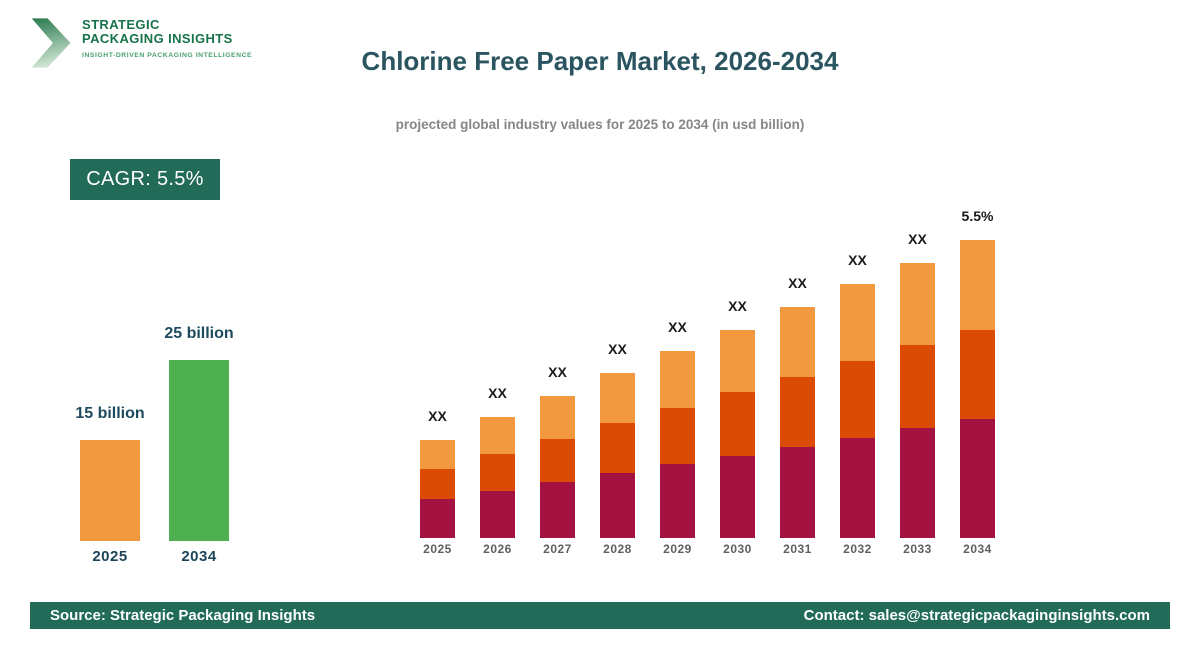 The width and height of the screenshot is (1200, 650). Describe the element at coordinates (51, 43) in the screenshot. I see `double-chevron-right-icon` at that location.